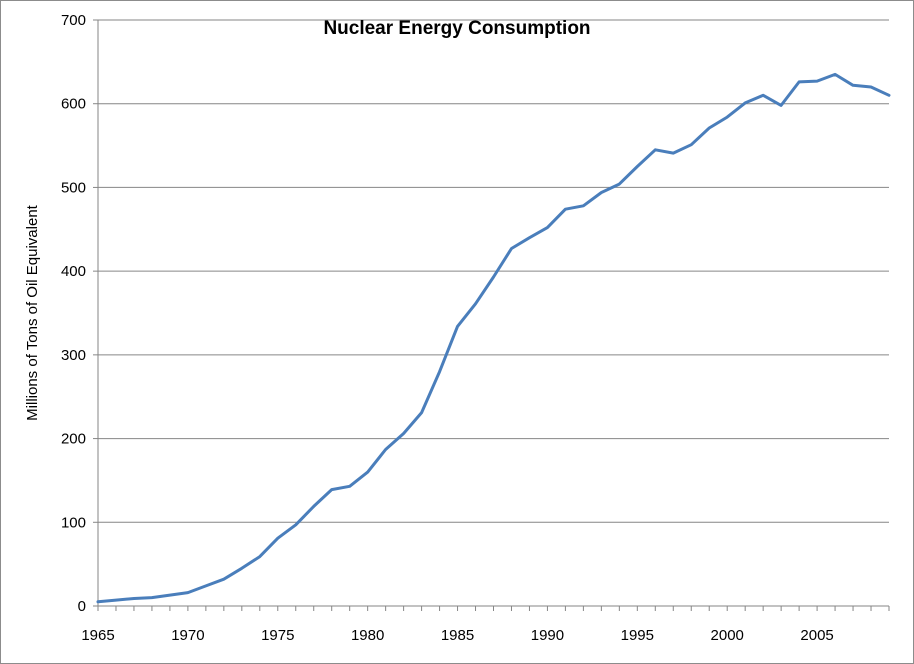 The height and width of the screenshot is (664, 914). Describe the element at coordinates (583, 205) in the screenshot. I see `data-point-1992` at that location.